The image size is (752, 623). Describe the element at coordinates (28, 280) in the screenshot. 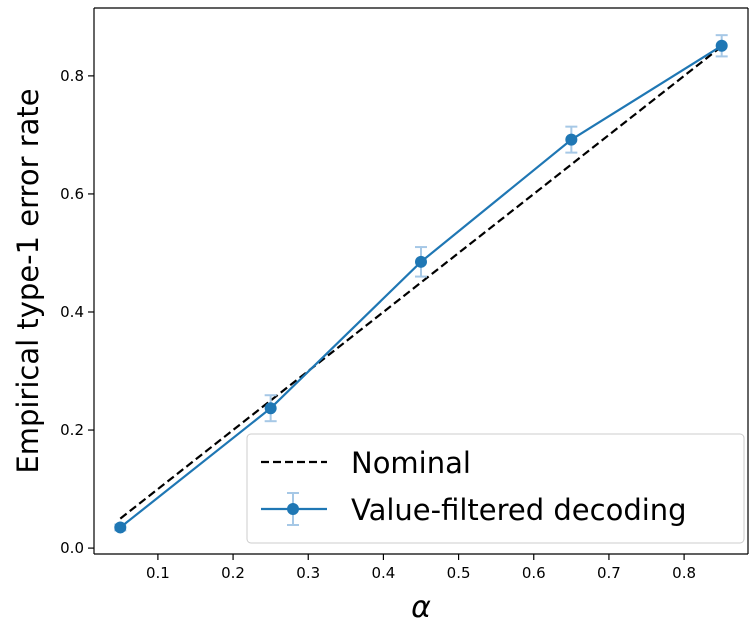

I see `y-axis-label: Empirical type-1 error rate` at that location.